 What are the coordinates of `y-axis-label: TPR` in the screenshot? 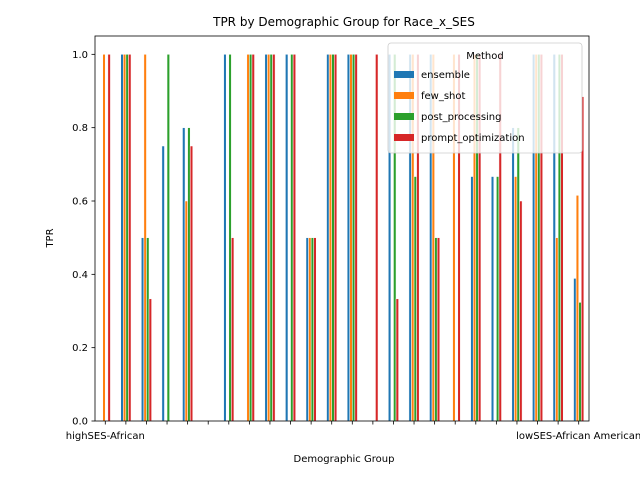 It's located at (50, 238).